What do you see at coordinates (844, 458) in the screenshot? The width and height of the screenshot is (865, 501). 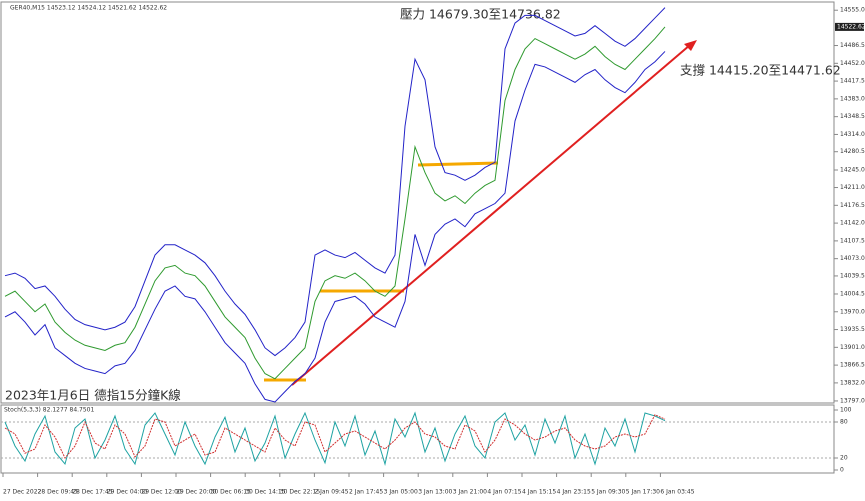 I see `y-tick-label: 20` at bounding box center [844, 458].